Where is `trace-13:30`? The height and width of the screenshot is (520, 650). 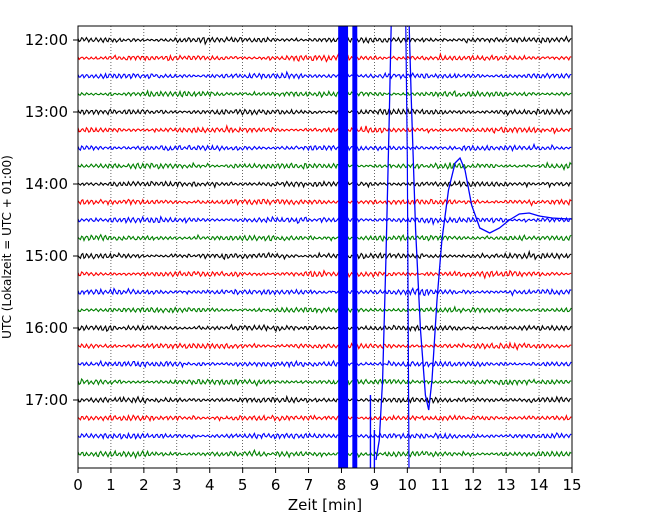
trace-13:30 is located at coordinates (325, 147).